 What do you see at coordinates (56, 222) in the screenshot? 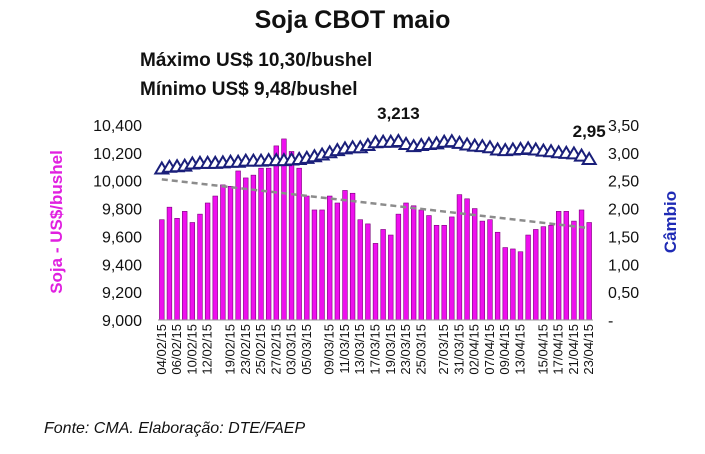
I see `y-axis-title: Soja - US$/bushel` at bounding box center [56, 222].